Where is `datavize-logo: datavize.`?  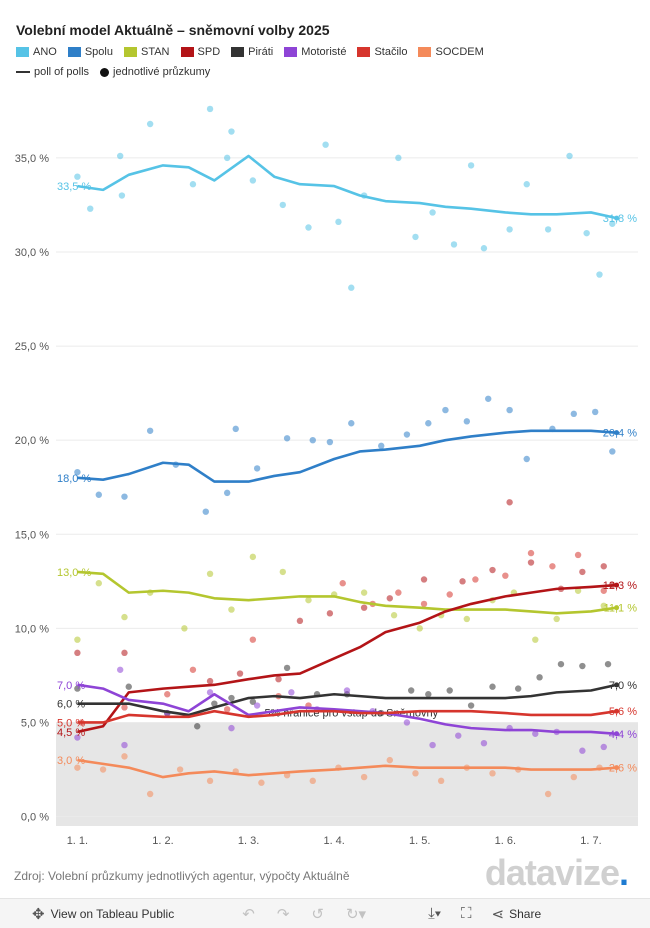 datavize-logo: datavize. is located at coordinates (556, 873).